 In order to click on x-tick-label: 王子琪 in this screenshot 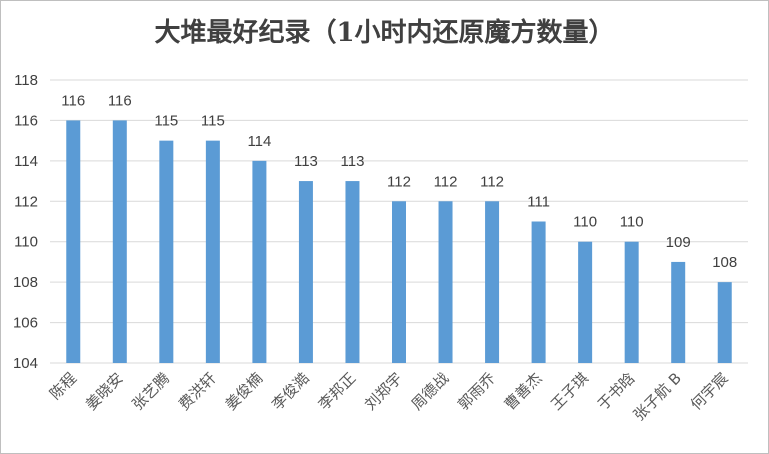, I will do `click(569, 391)`.